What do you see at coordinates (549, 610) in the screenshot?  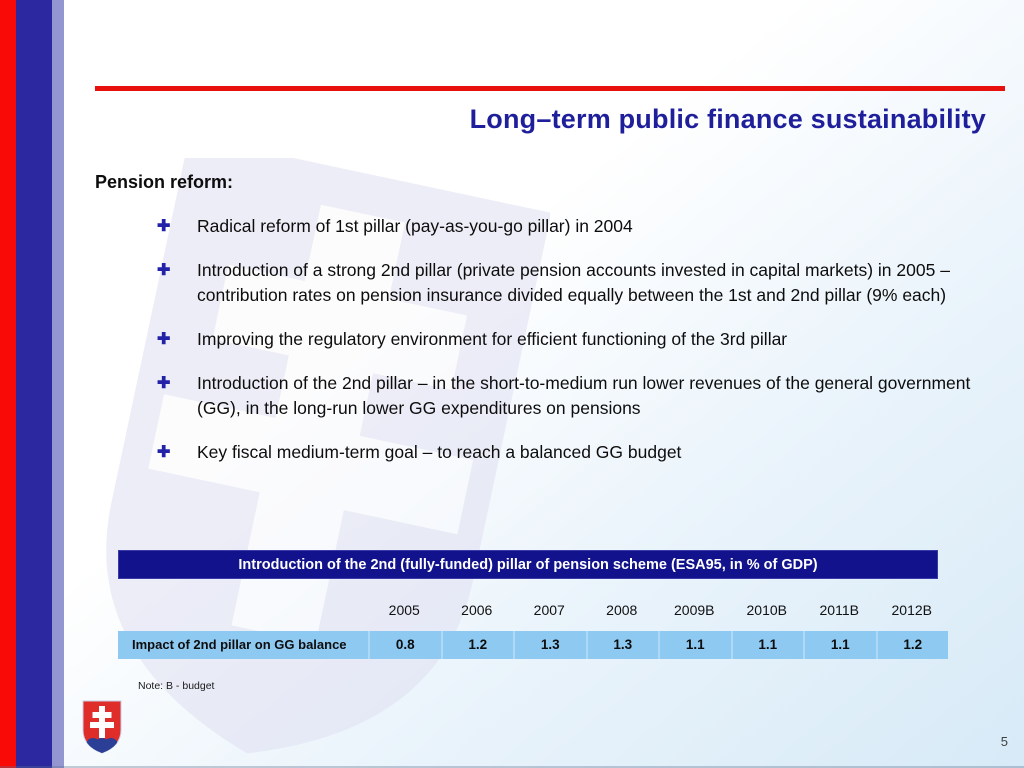 I see `year-header: 2007` at bounding box center [549, 610].